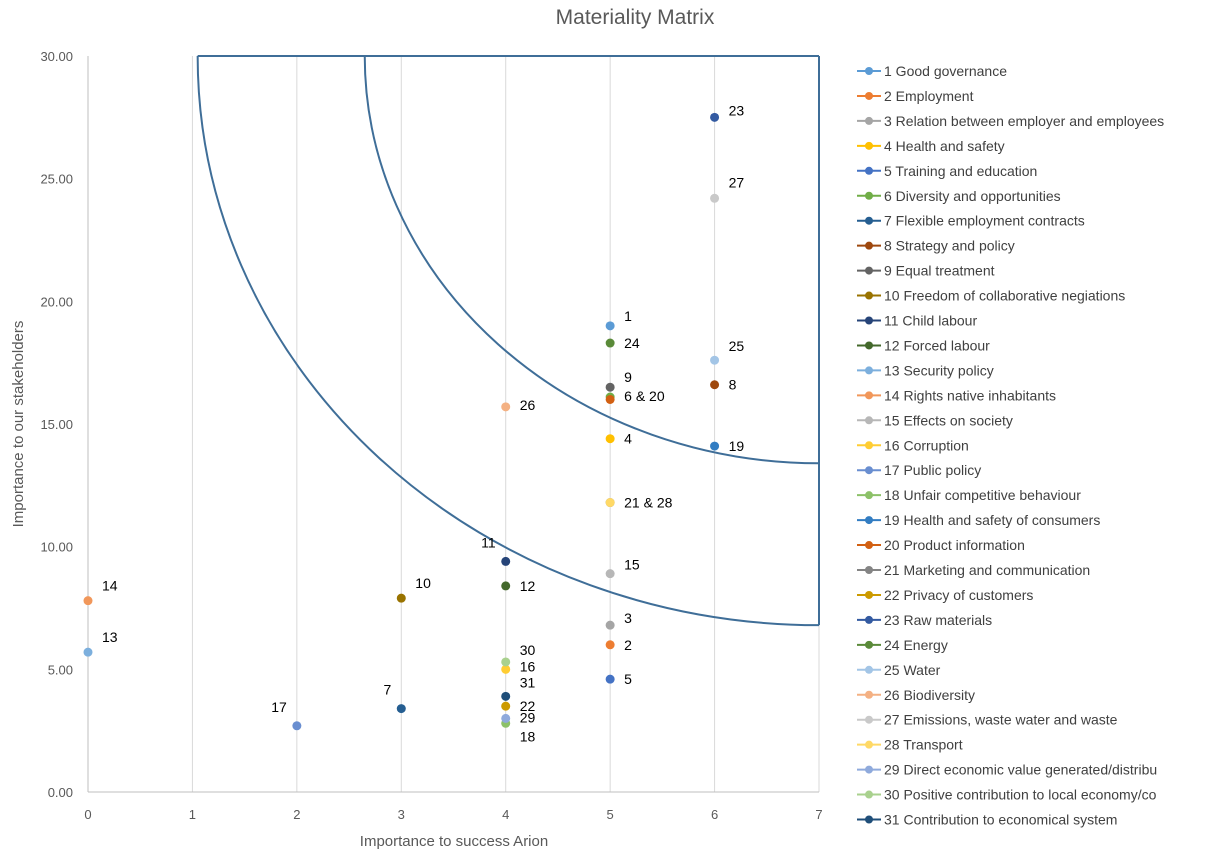  I want to click on legend-entry: 13 Security policy, so click(925, 370).